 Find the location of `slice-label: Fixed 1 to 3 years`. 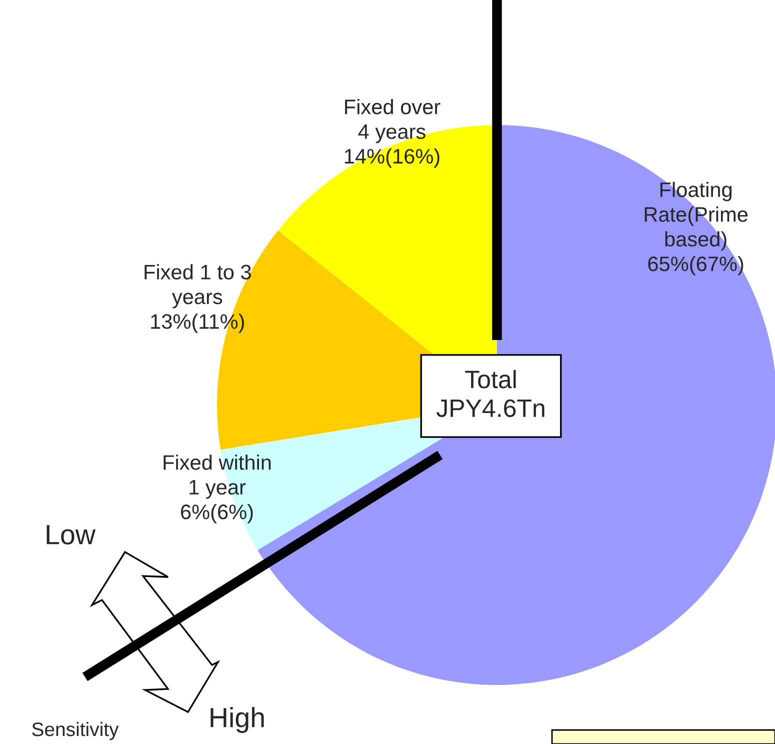

slice-label: Fixed 1 to 3 years is located at coordinates (197, 286).